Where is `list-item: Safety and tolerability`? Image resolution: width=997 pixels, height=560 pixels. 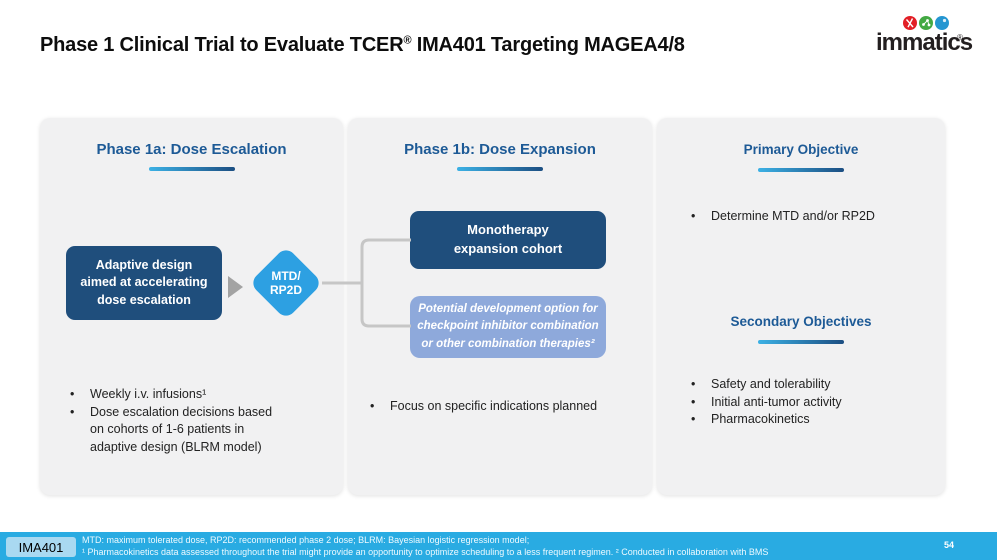
list-item: Safety and tolerability is located at coordinates (809, 385).